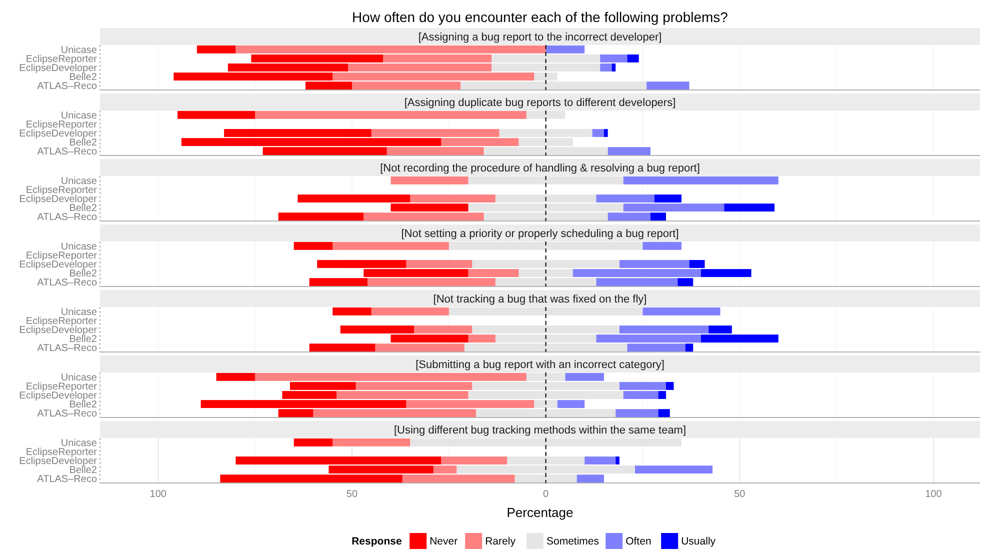 The width and height of the screenshot is (982, 550). I want to click on legend-label: Usually, so click(698, 542).